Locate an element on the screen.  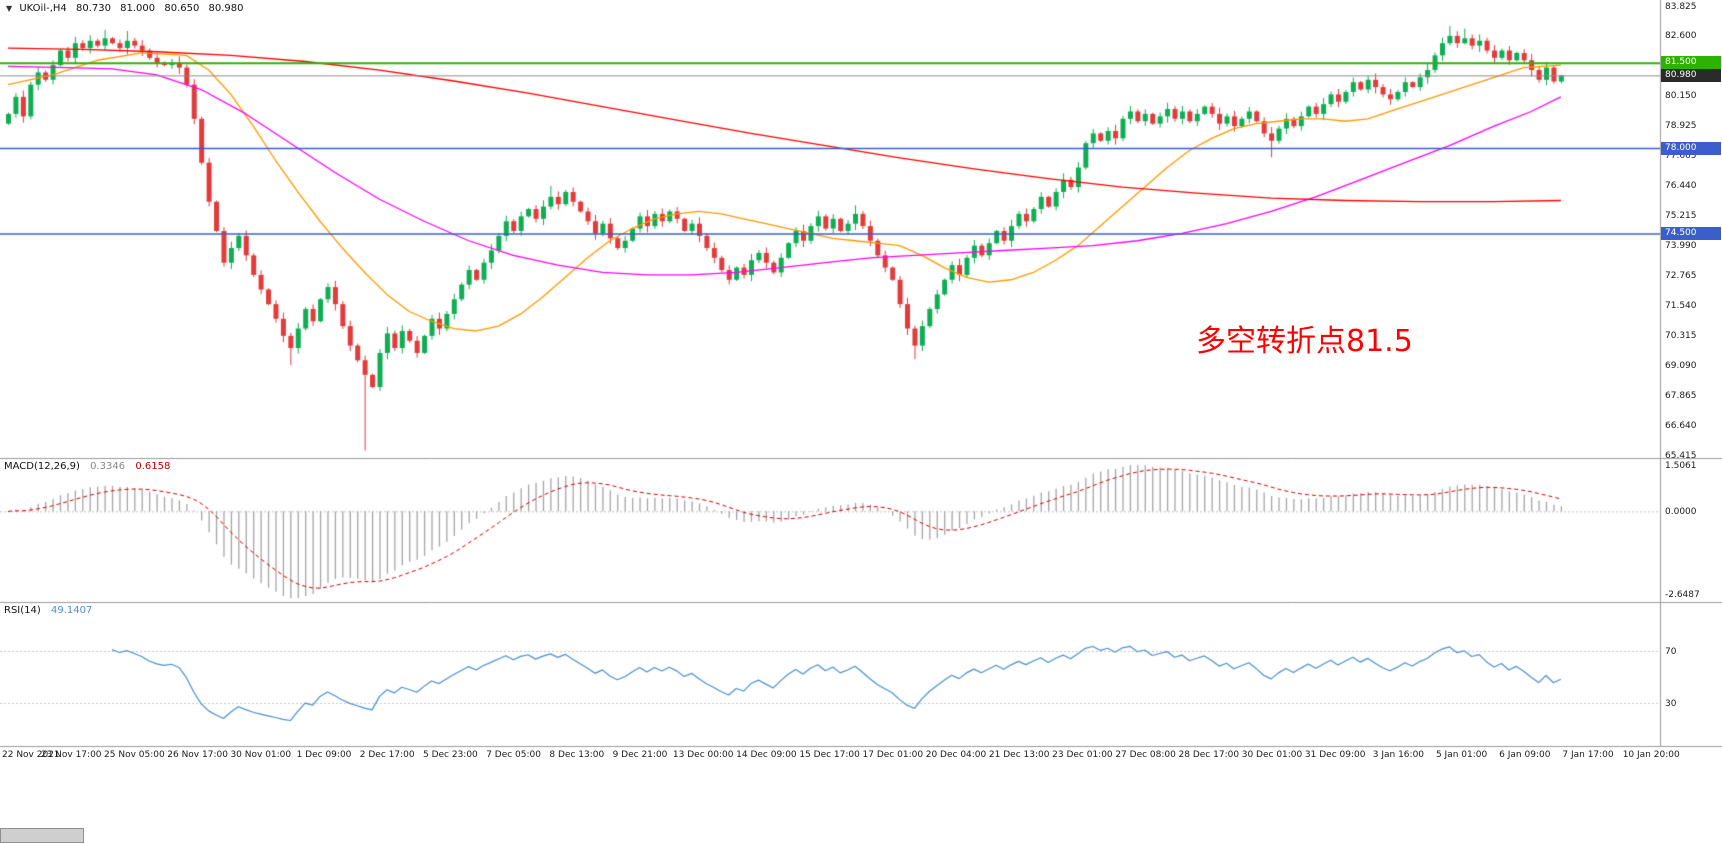
price-tag-green-level: 81.500 is located at coordinates (1691, 63).